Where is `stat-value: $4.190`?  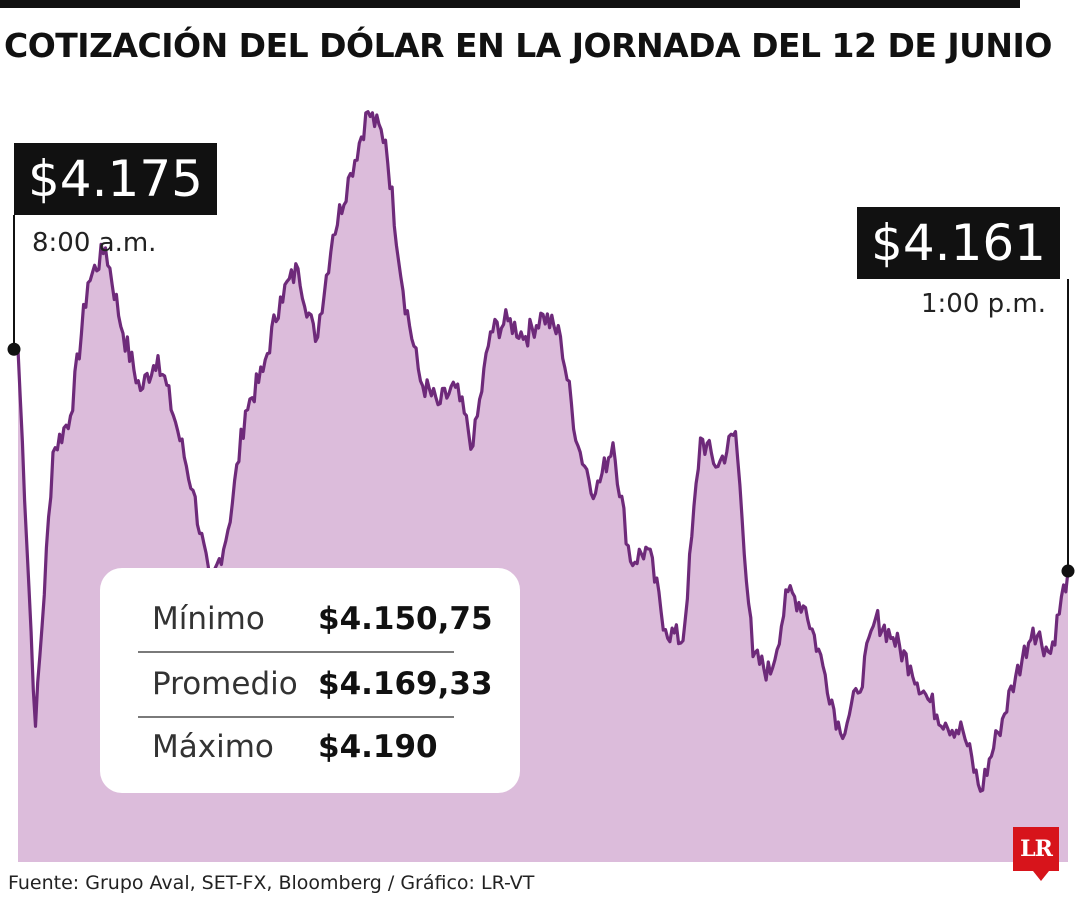
stat-value: $4.190 is located at coordinates (378, 747).